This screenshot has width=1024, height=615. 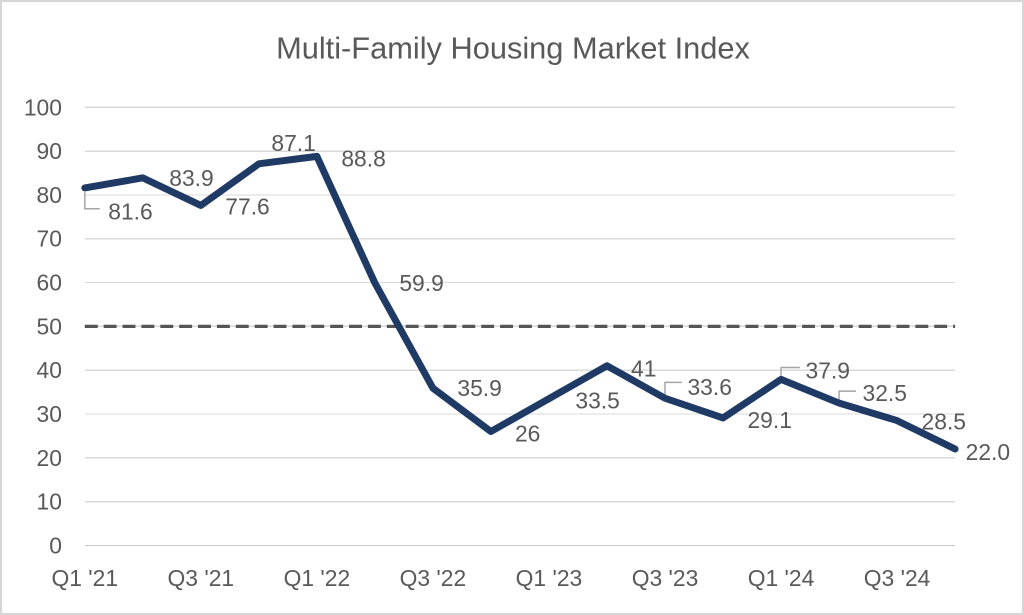 What do you see at coordinates (49, 326) in the screenshot?
I see `y-tick-label-50: 50` at bounding box center [49, 326].